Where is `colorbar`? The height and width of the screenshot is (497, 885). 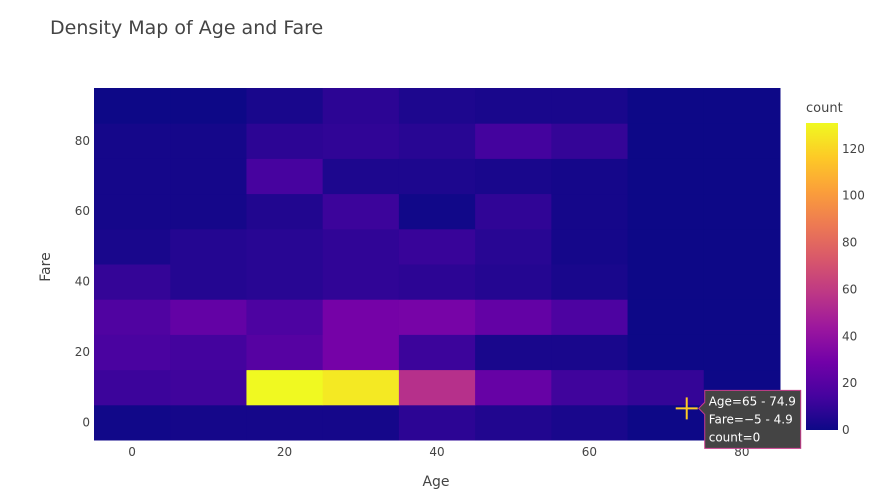 colorbar is located at coordinates (822, 276).